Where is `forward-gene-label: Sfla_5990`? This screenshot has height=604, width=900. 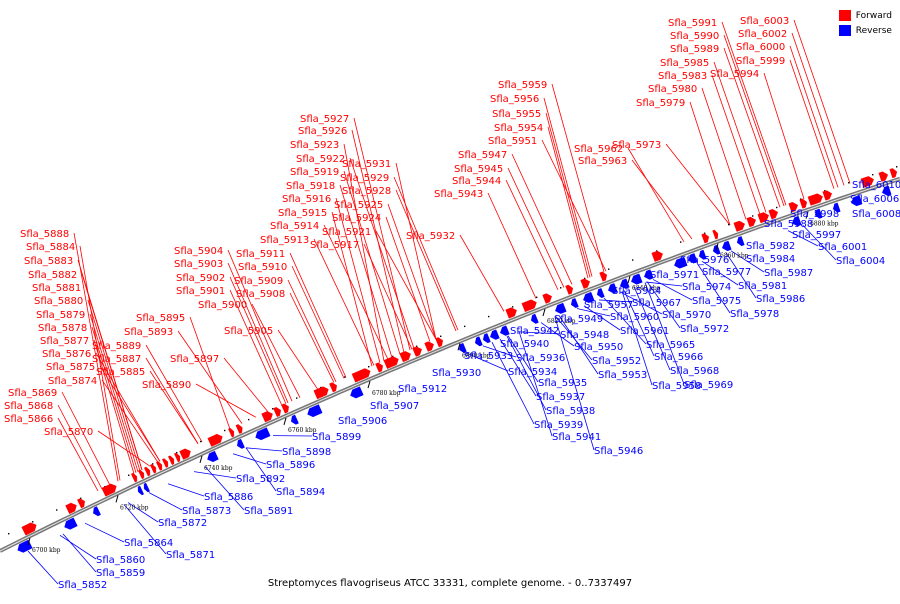 forward-gene-label: Sfla_5990 is located at coordinates (694, 36).